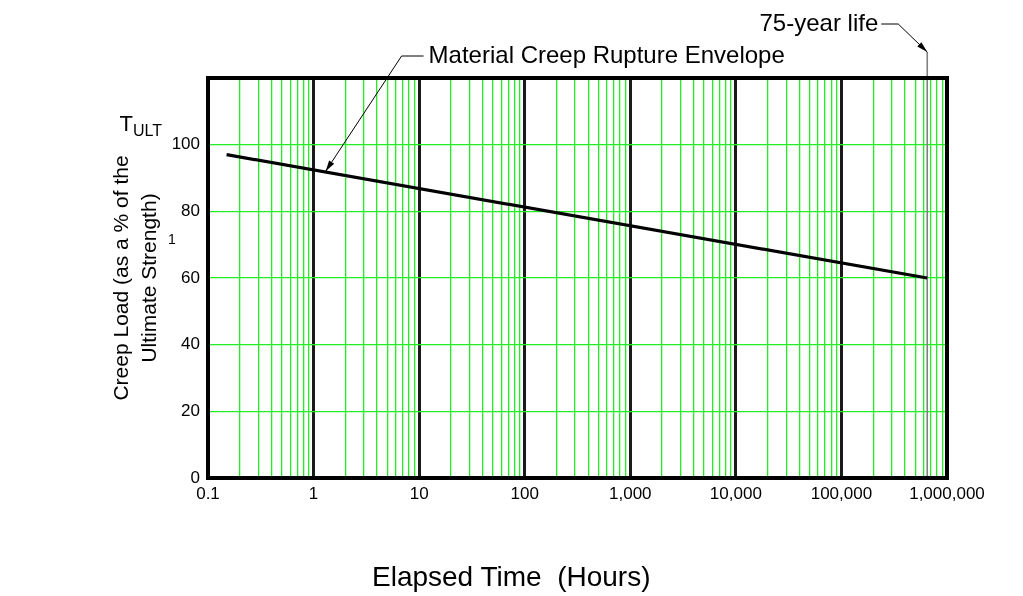 This screenshot has width=1023, height=596. I want to click on x-tick-label: 100,000, so click(841, 493).